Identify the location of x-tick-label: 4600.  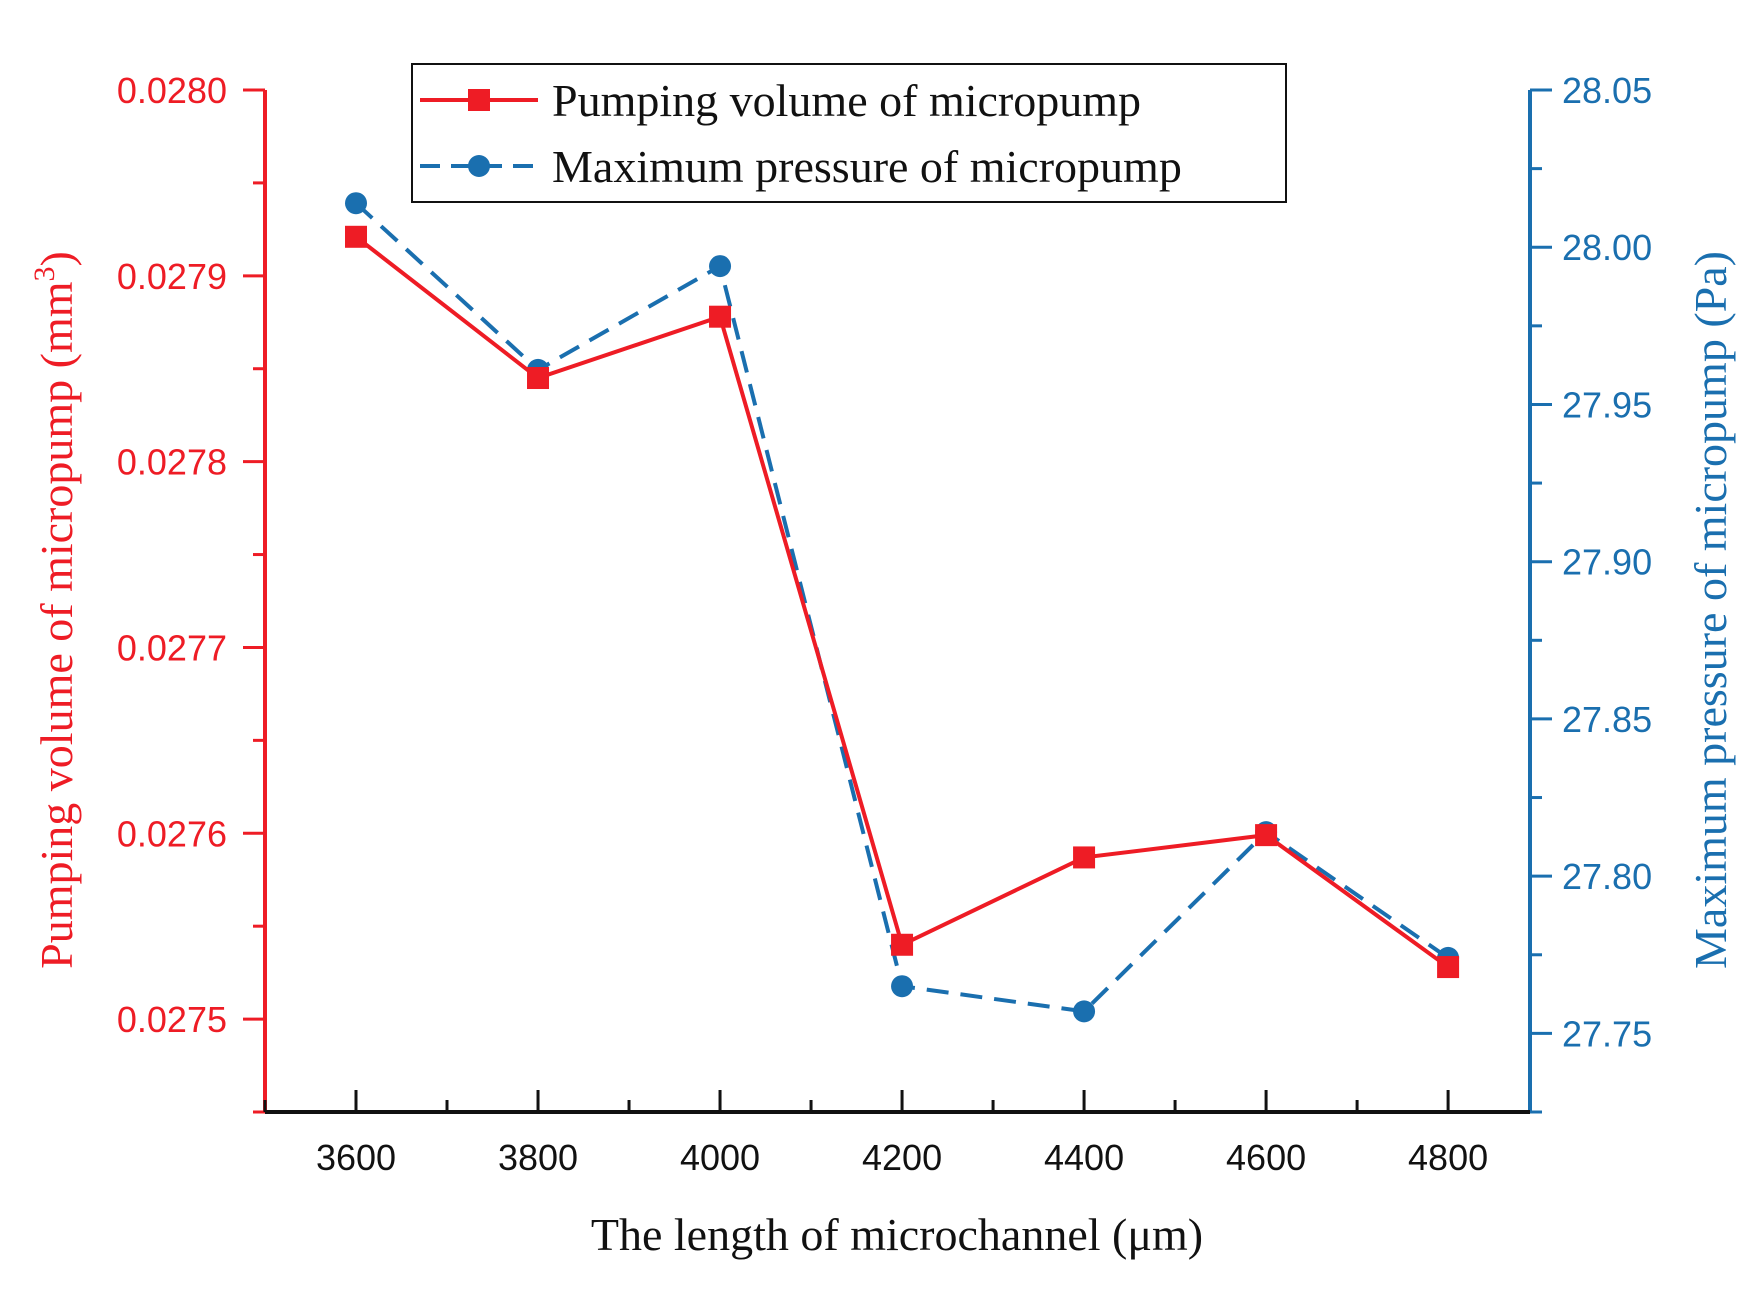
(1266, 1157).